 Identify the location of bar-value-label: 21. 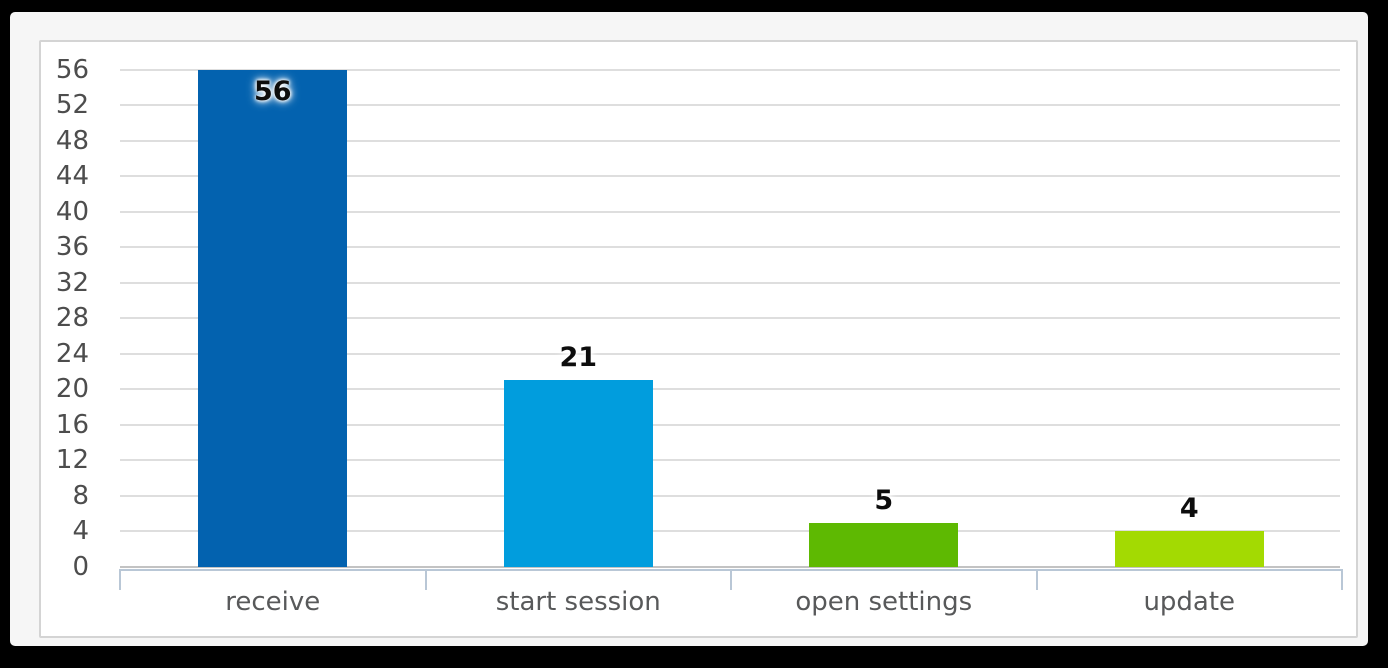
(578, 358).